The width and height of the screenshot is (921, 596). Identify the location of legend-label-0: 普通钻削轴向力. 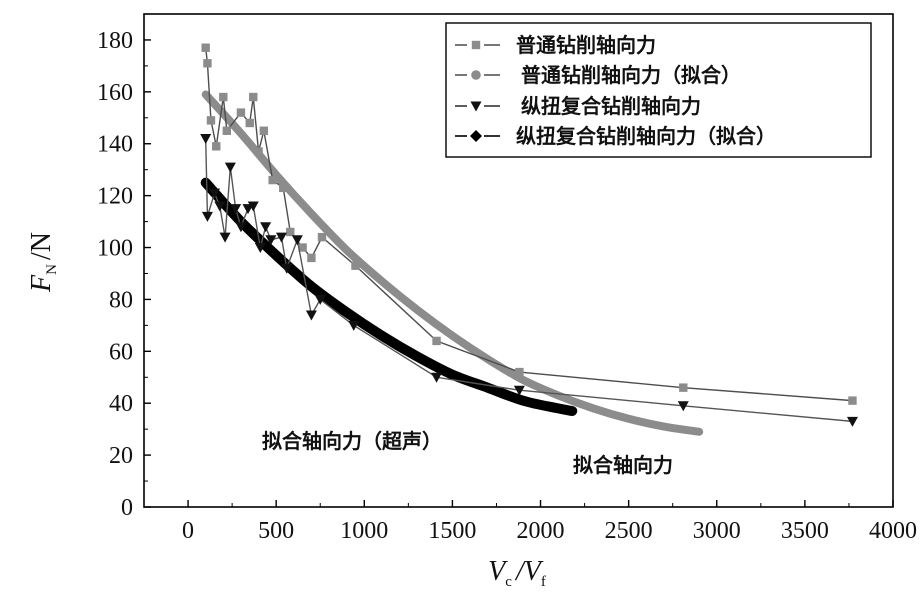
(586, 45).